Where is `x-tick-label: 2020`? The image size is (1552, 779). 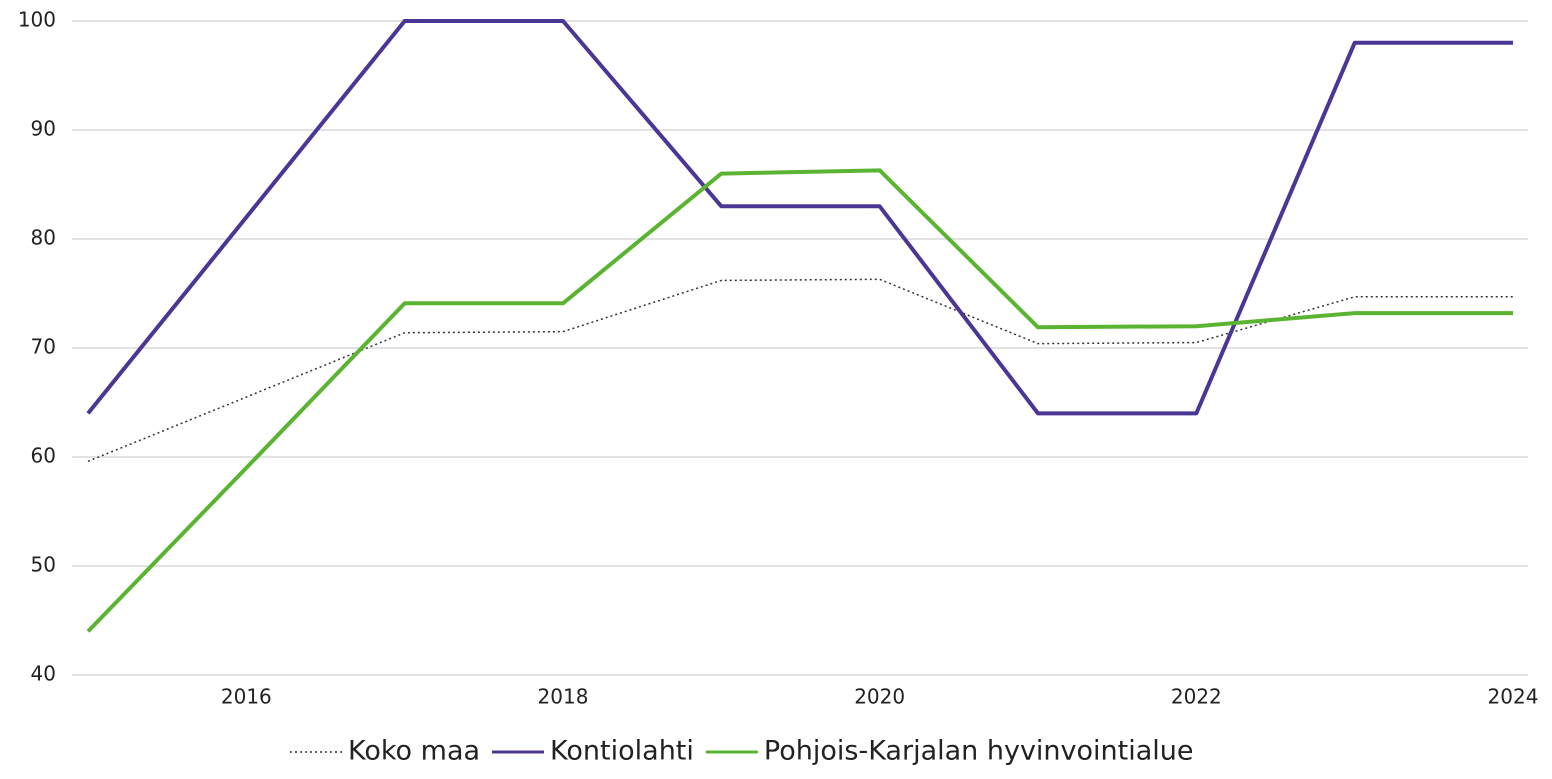
x-tick-label: 2020 is located at coordinates (879, 697).